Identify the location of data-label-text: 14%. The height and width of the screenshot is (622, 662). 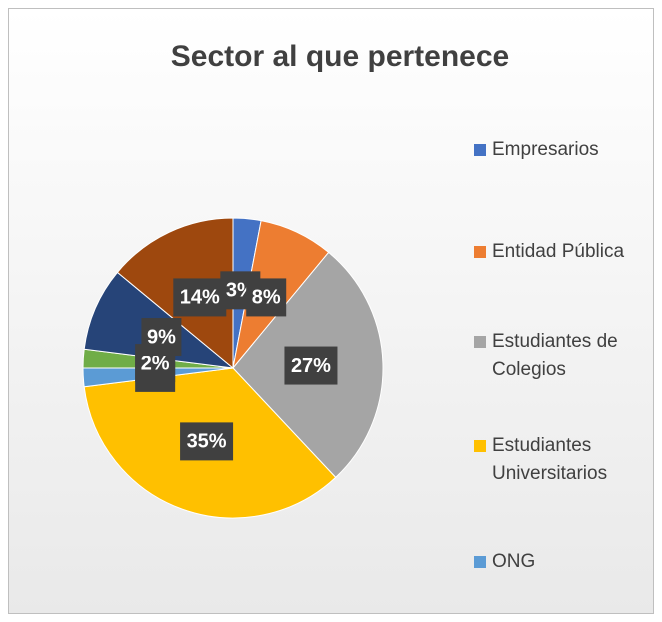
(200, 298).